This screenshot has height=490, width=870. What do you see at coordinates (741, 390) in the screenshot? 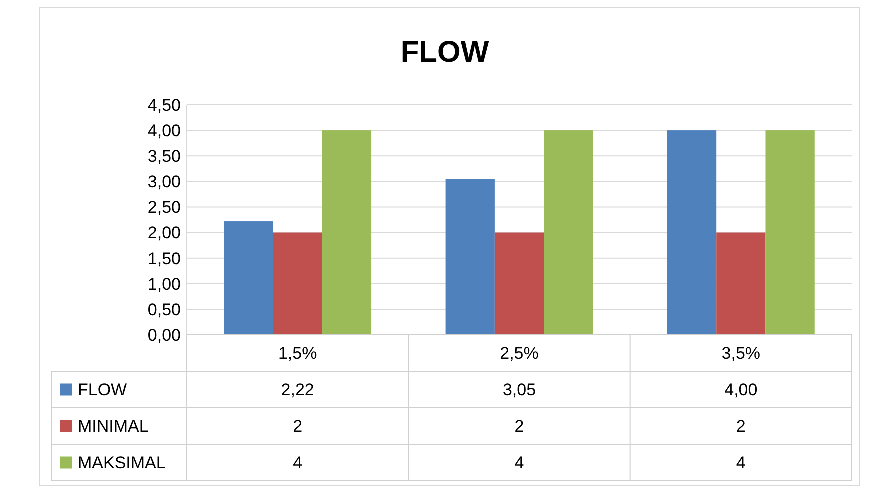
I see `data-label: 4,00` at bounding box center [741, 390].